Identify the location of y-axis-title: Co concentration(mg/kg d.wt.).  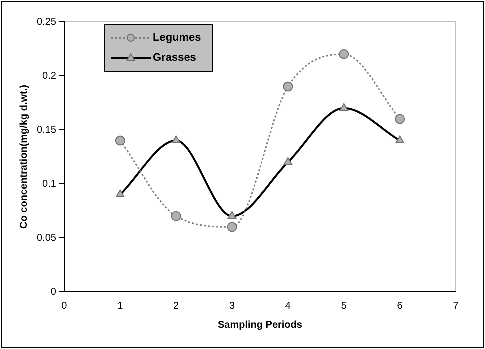
(24, 157).